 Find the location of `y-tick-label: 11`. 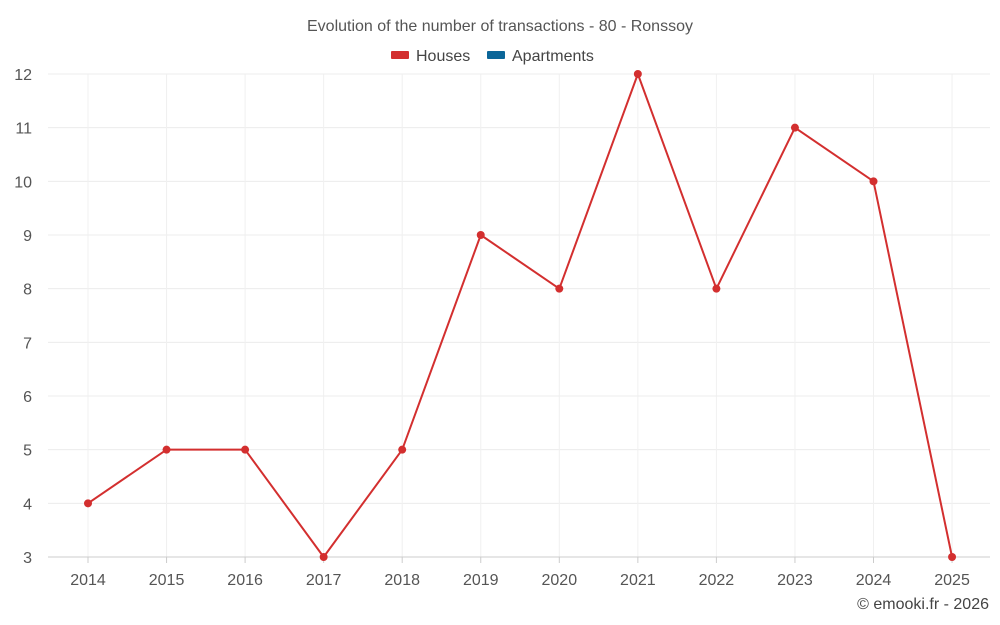

y-tick-label: 11 is located at coordinates (23, 129).